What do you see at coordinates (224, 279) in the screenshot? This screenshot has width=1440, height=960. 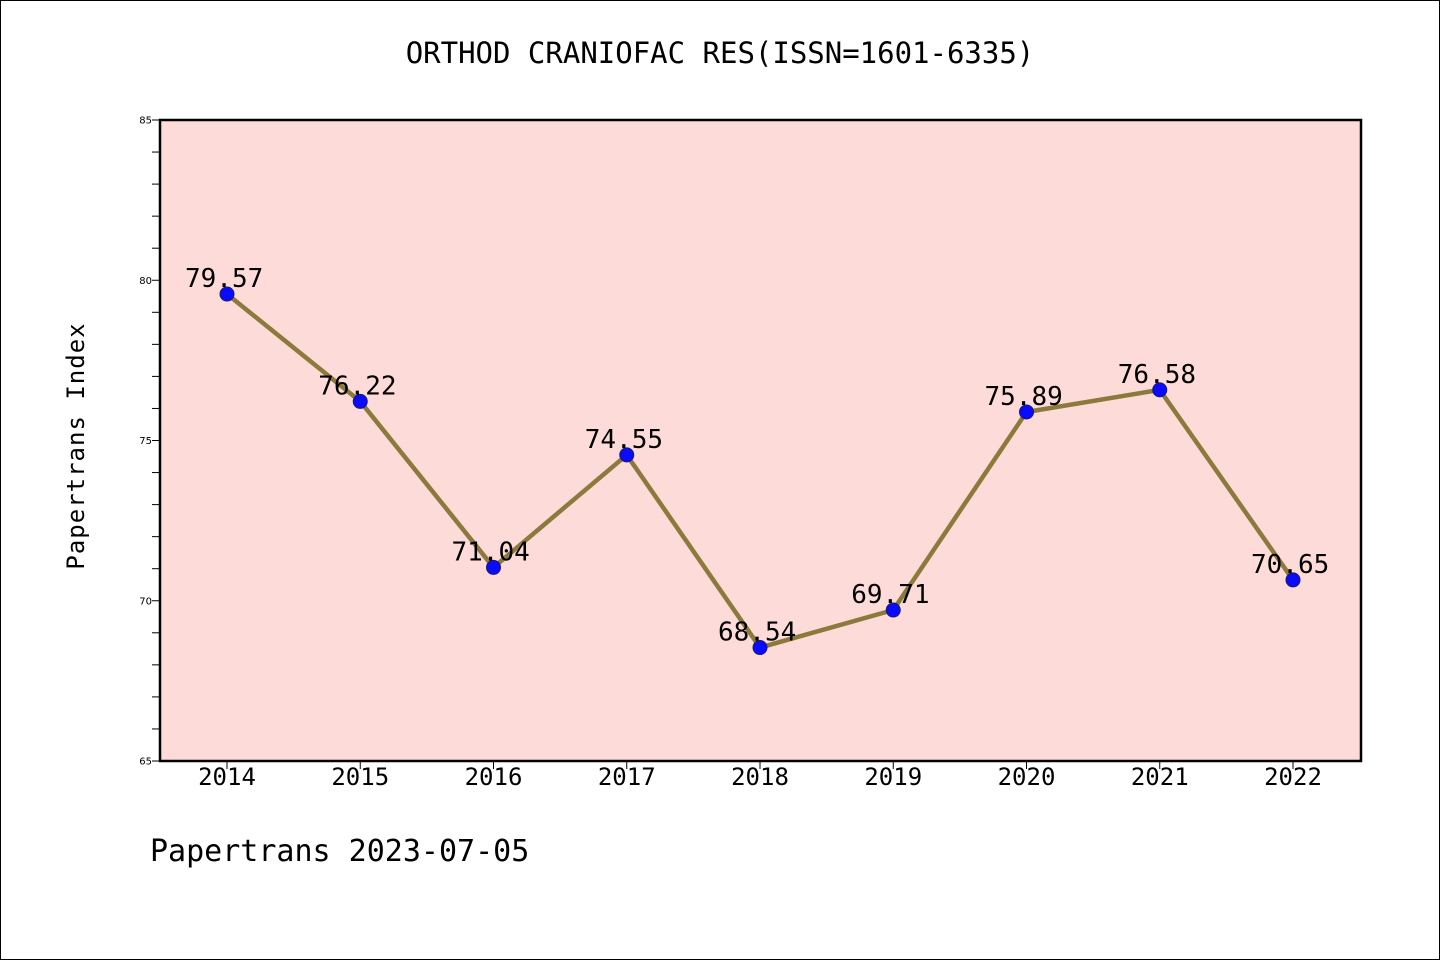 I see `data-label: 79.57` at bounding box center [224, 279].